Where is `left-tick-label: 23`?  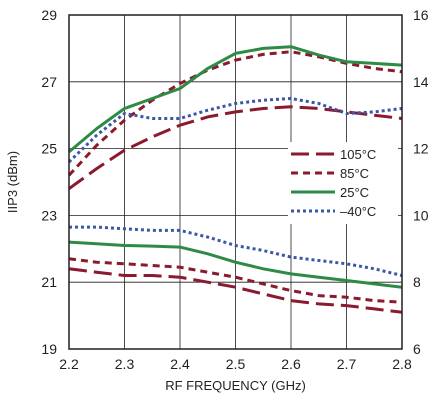 left-tick-label: 23 is located at coordinates (49, 215).